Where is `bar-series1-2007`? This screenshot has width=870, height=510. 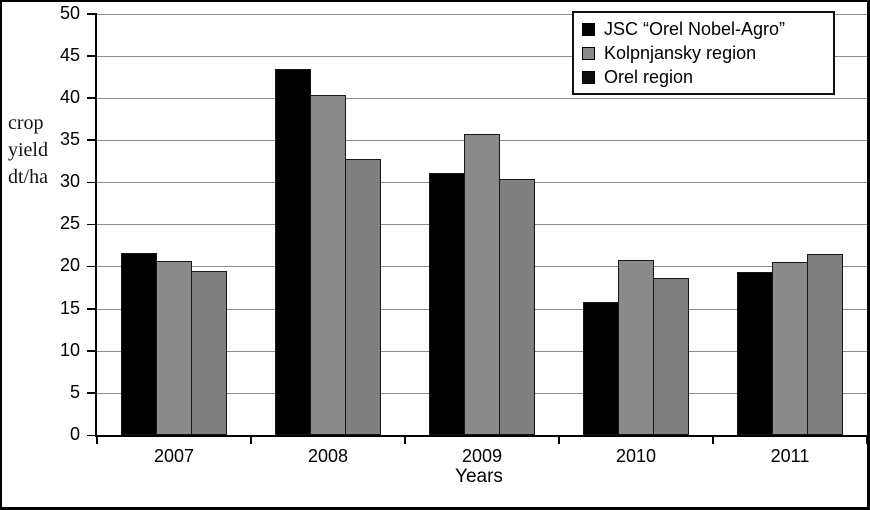 bar-series1-2007 is located at coordinates (139, 343).